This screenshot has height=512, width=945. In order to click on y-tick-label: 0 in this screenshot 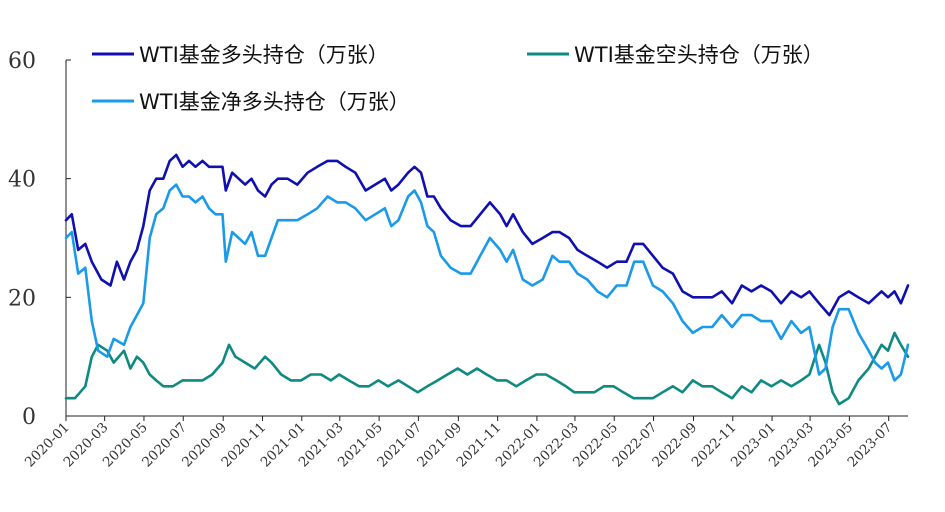, I will do `click(29, 417)`.